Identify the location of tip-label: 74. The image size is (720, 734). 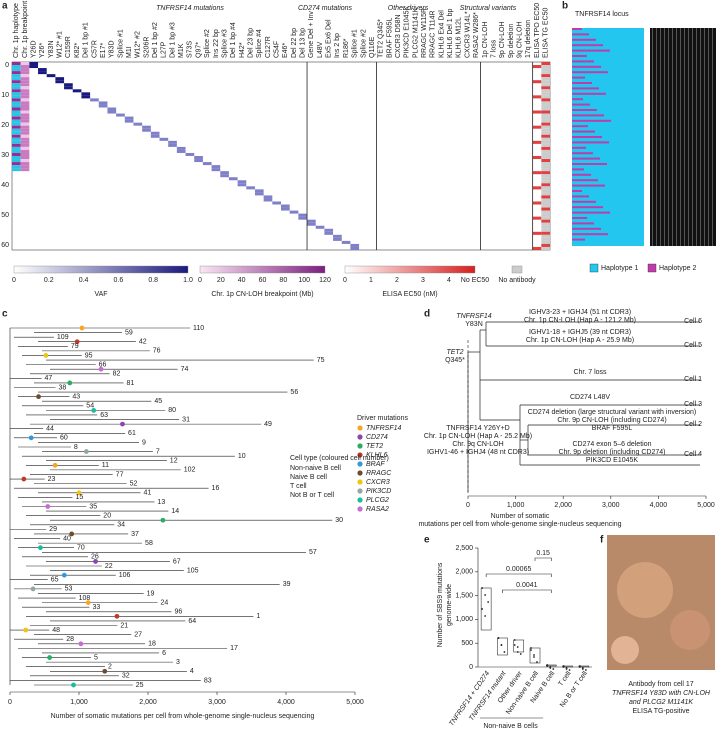
(185, 369).